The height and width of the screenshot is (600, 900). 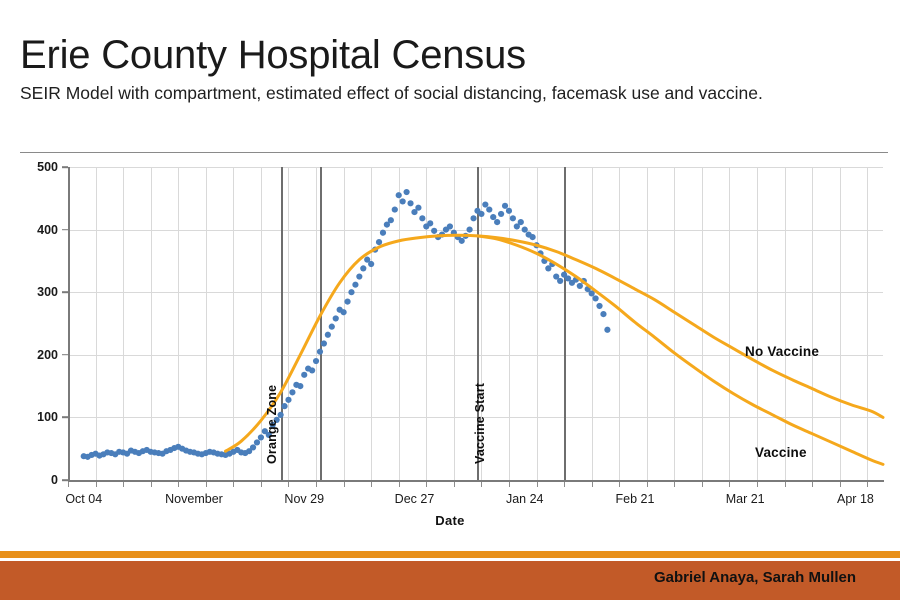 What do you see at coordinates (47, 354) in the screenshot?
I see `y-tick-label: 200` at bounding box center [47, 354].